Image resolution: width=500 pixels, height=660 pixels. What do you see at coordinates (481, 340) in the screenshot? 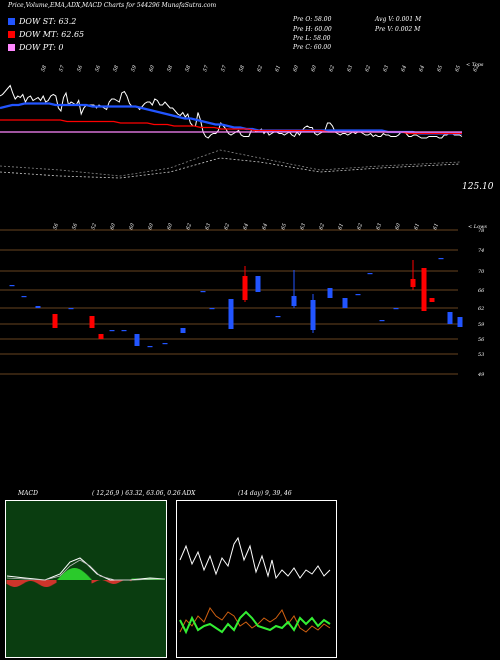
I see `right-tick-label: 56` at bounding box center [481, 340].